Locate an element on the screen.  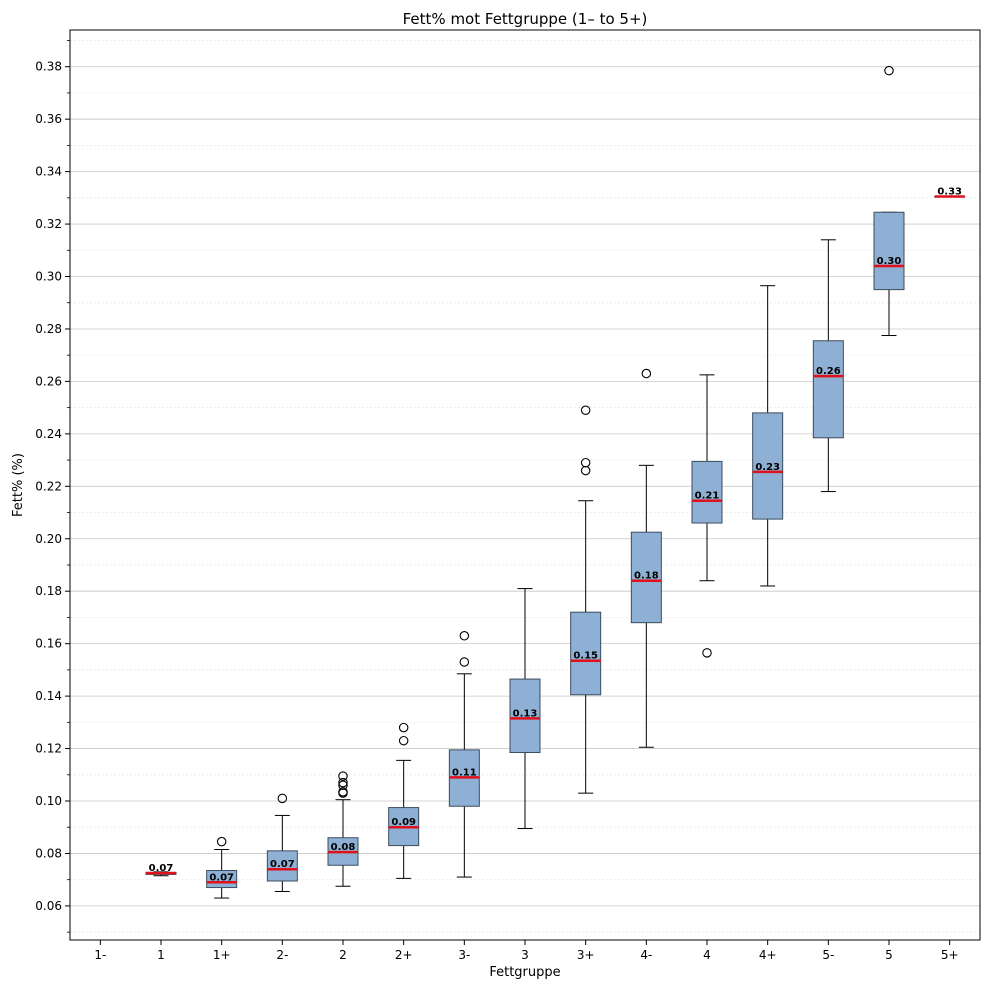
box-4: 0.21 is located at coordinates (707, 516).